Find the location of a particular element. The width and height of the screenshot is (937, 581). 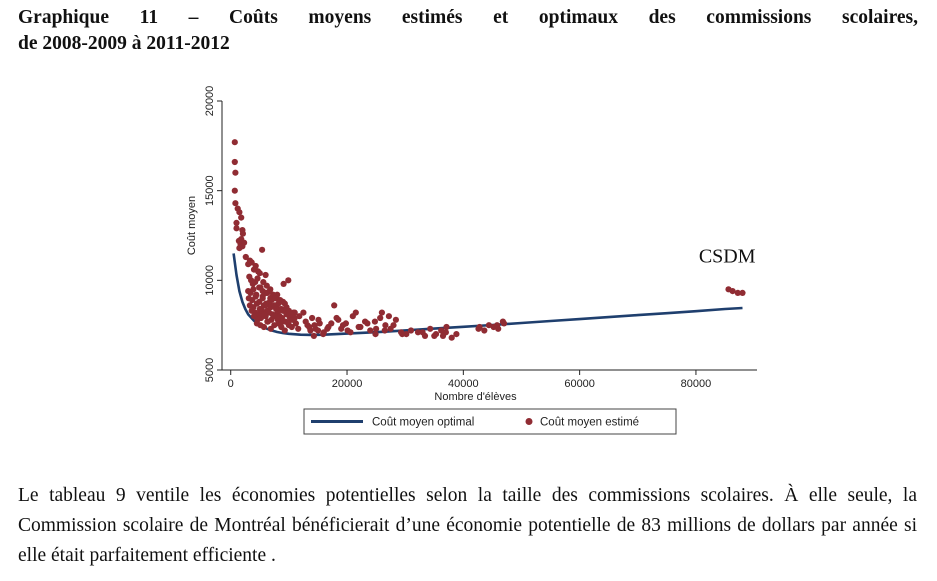

csdm-annotation: CSDM is located at coordinates (727, 256).